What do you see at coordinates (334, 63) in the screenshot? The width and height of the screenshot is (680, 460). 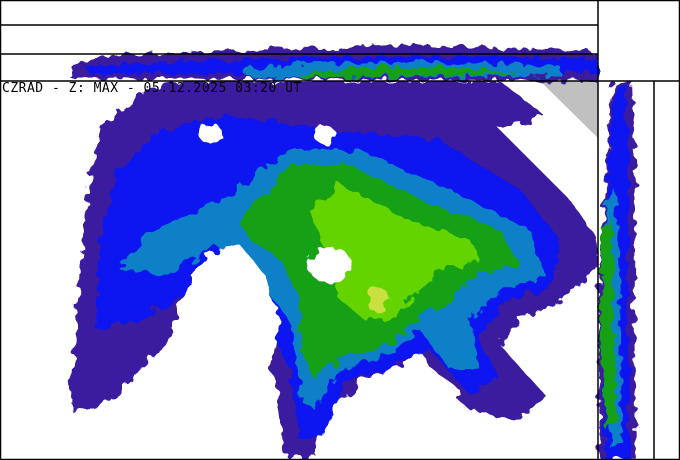 I see `north-south-cross-section` at bounding box center [334, 63].